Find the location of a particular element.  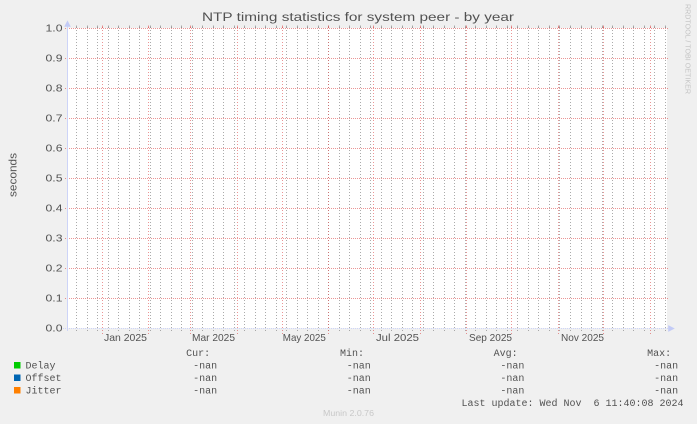

svg-text: Jitter is located at coordinates (44, 391).